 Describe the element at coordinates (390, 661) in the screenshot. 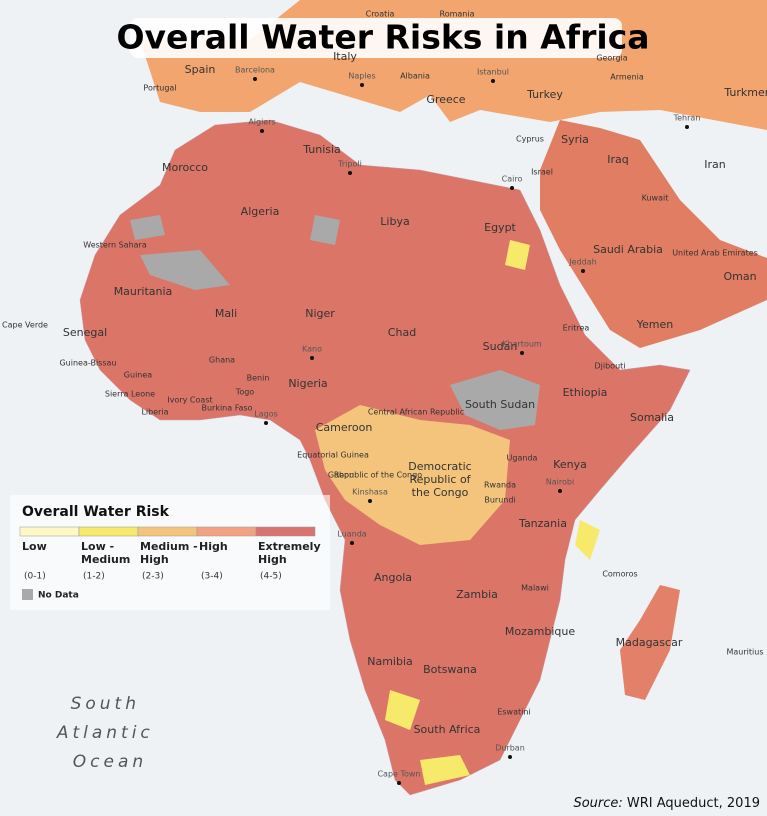

I see `country-label: Namibia` at that location.